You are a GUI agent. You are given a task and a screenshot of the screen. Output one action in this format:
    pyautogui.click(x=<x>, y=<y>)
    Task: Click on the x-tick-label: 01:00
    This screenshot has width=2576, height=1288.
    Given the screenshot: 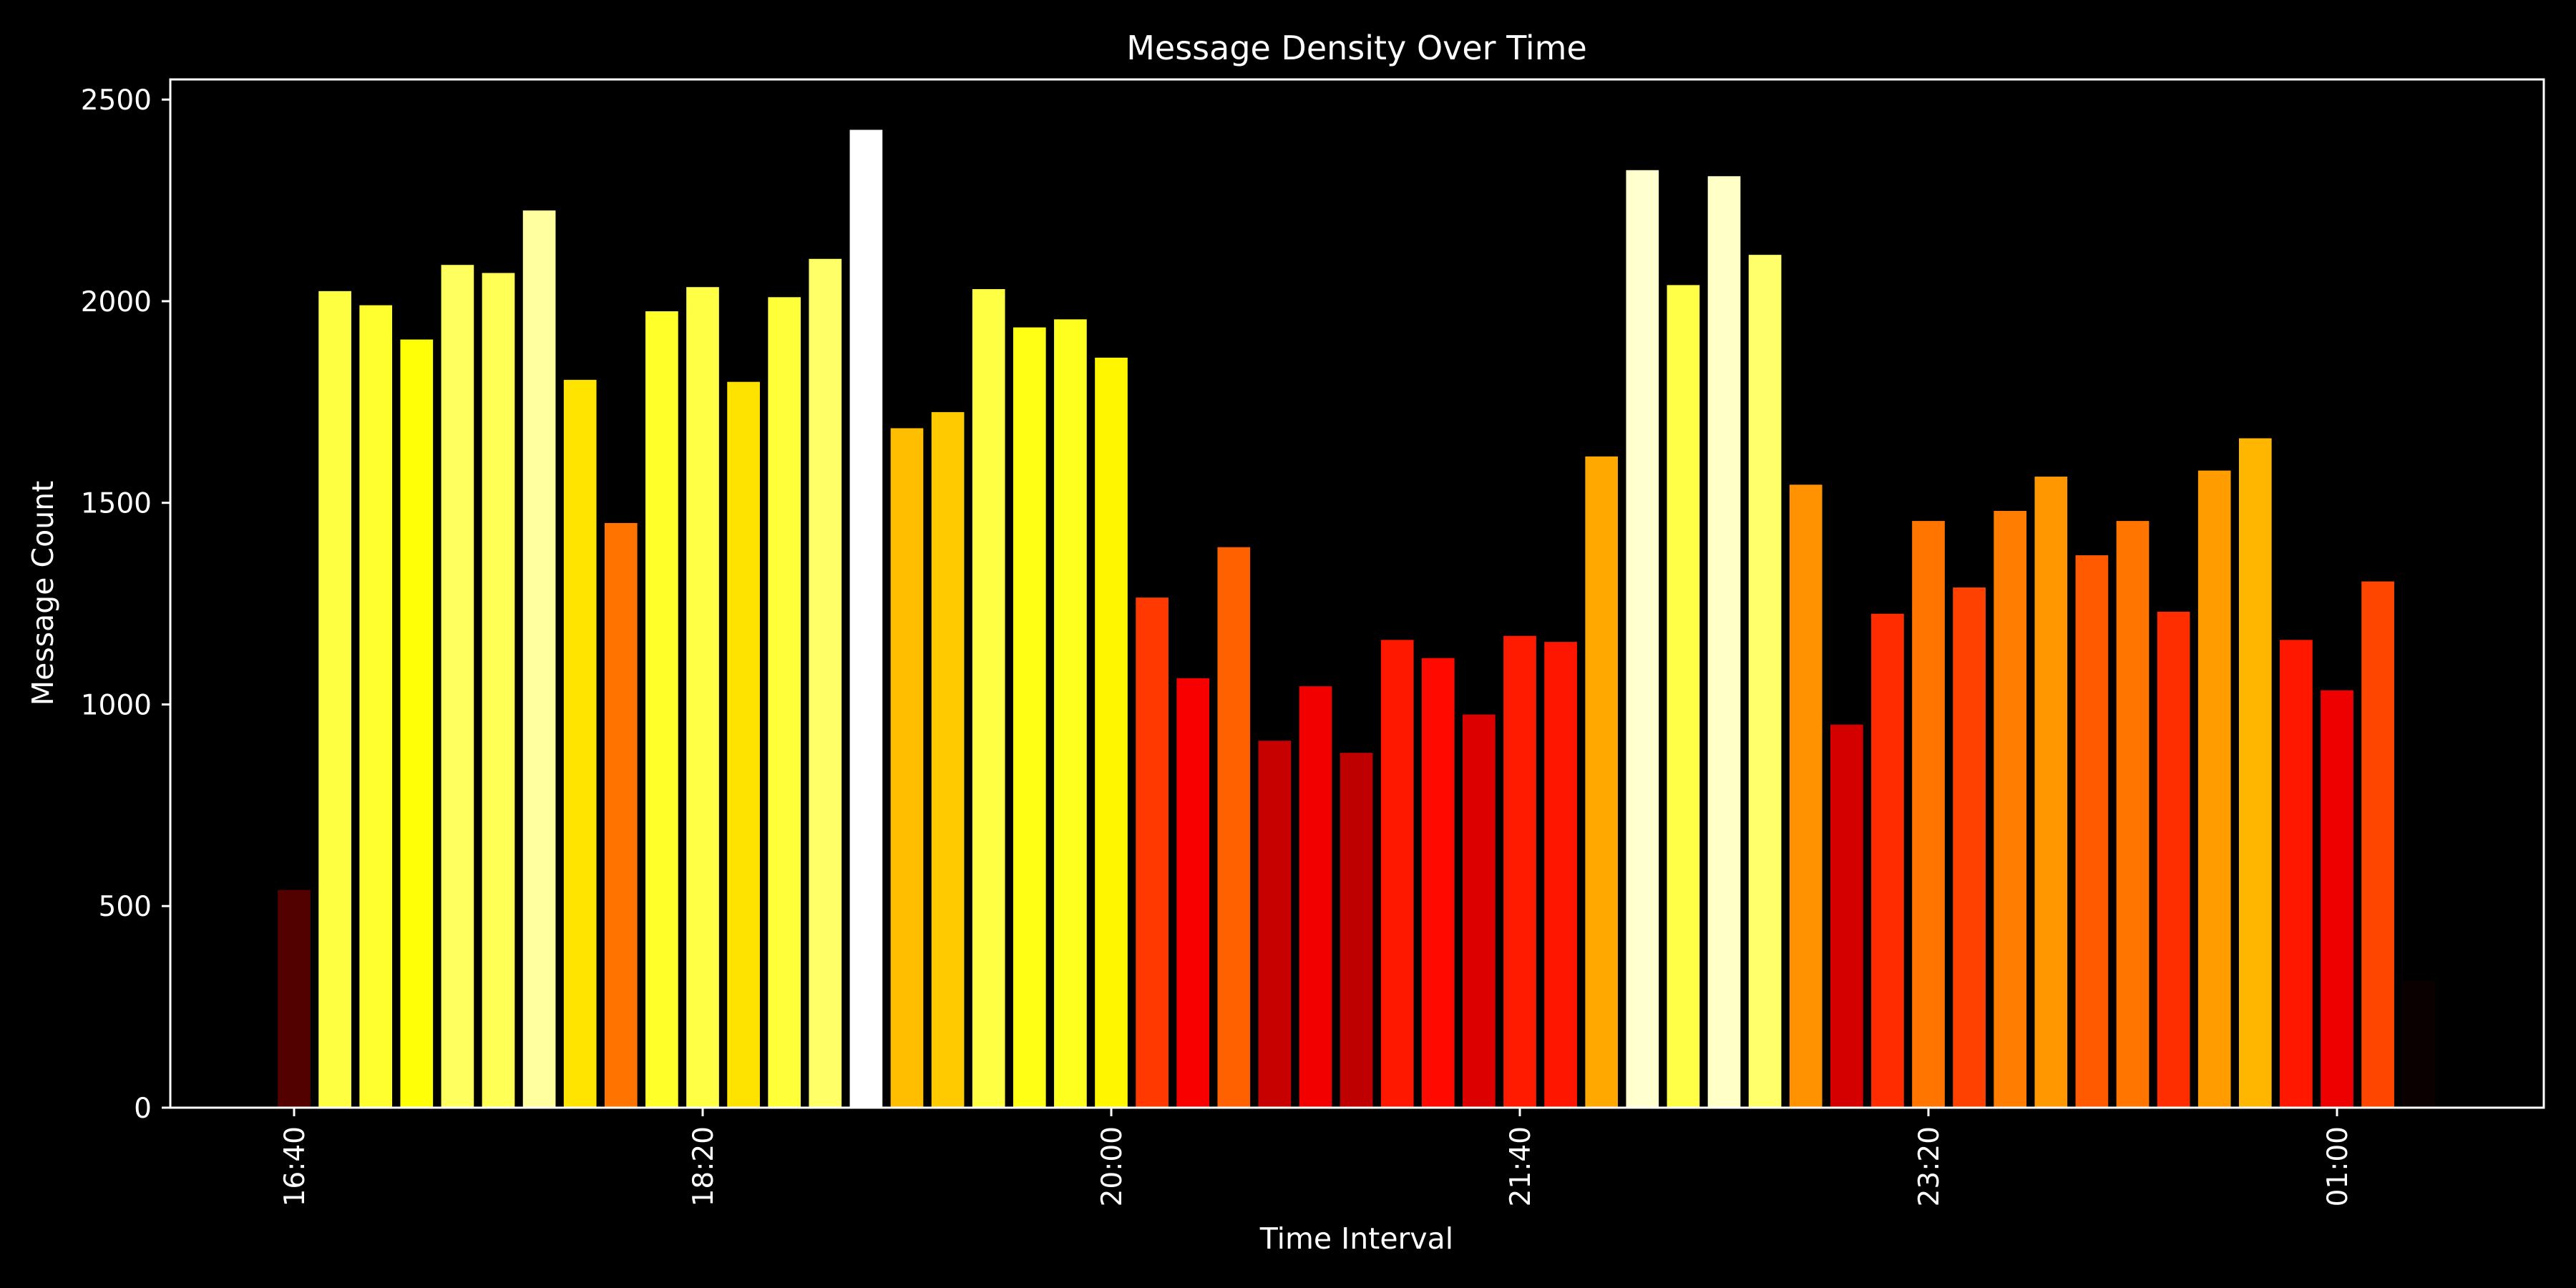 What is the action you would take?
    pyautogui.click(x=2338, y=1166)
    